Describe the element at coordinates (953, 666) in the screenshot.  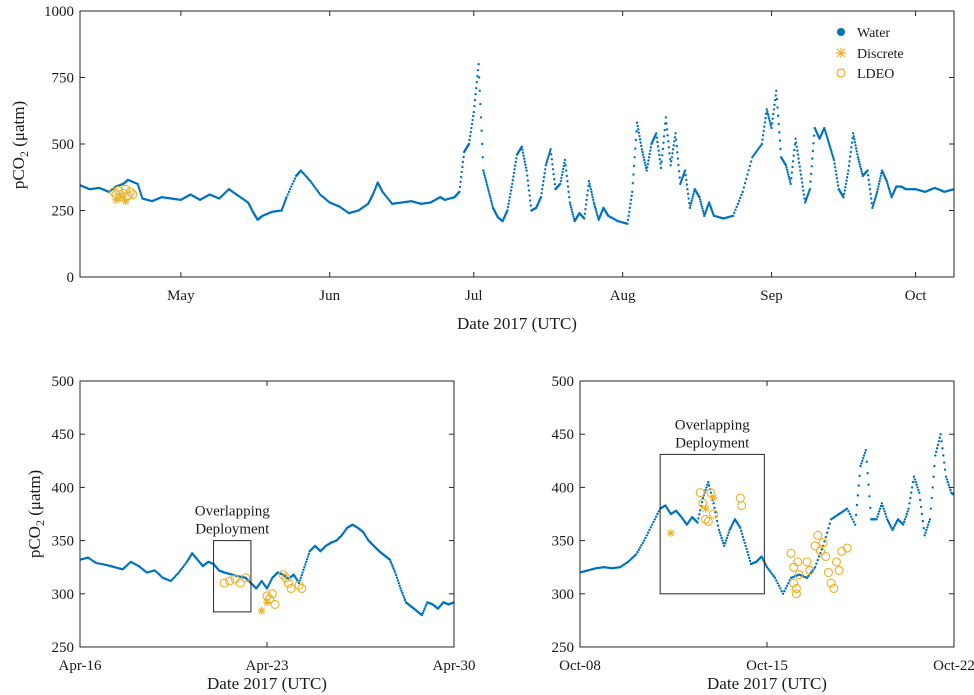
I see `x-tick-label: Oct-22` at that location.